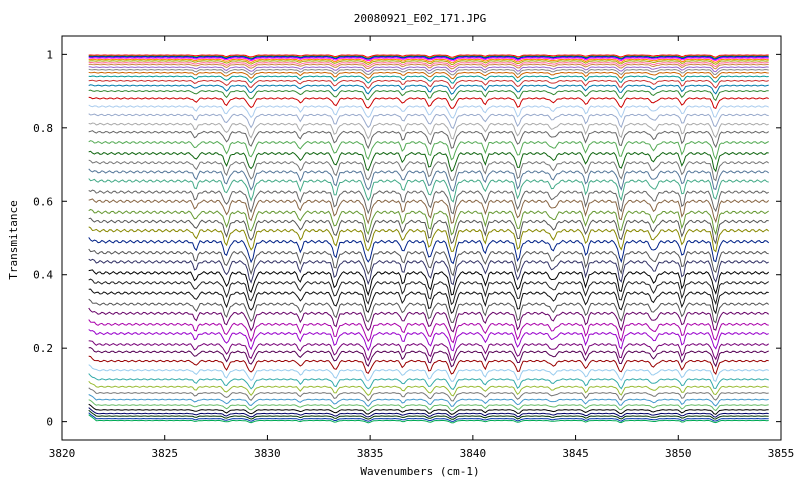 This screenshot has height=480, width=800. What do you see at coordinates (420, 18) in the screenshot?
I see `chart-title: 20080921_E02_171.JPG` at bounding box center [420, 18].